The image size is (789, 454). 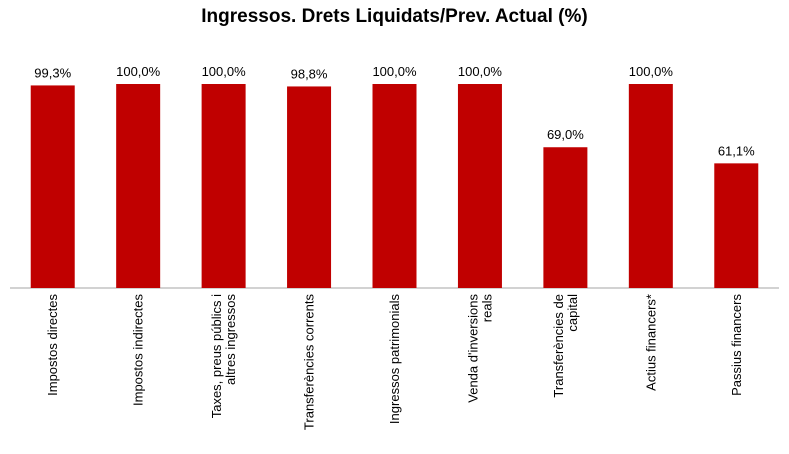 I want to click on category-label: Actius financers*, so click(x=650, y=342).